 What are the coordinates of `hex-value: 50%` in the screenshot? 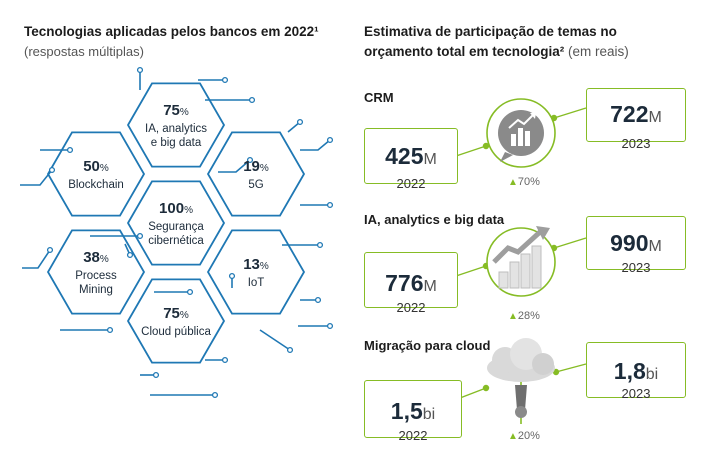 It's located at (96, 166).